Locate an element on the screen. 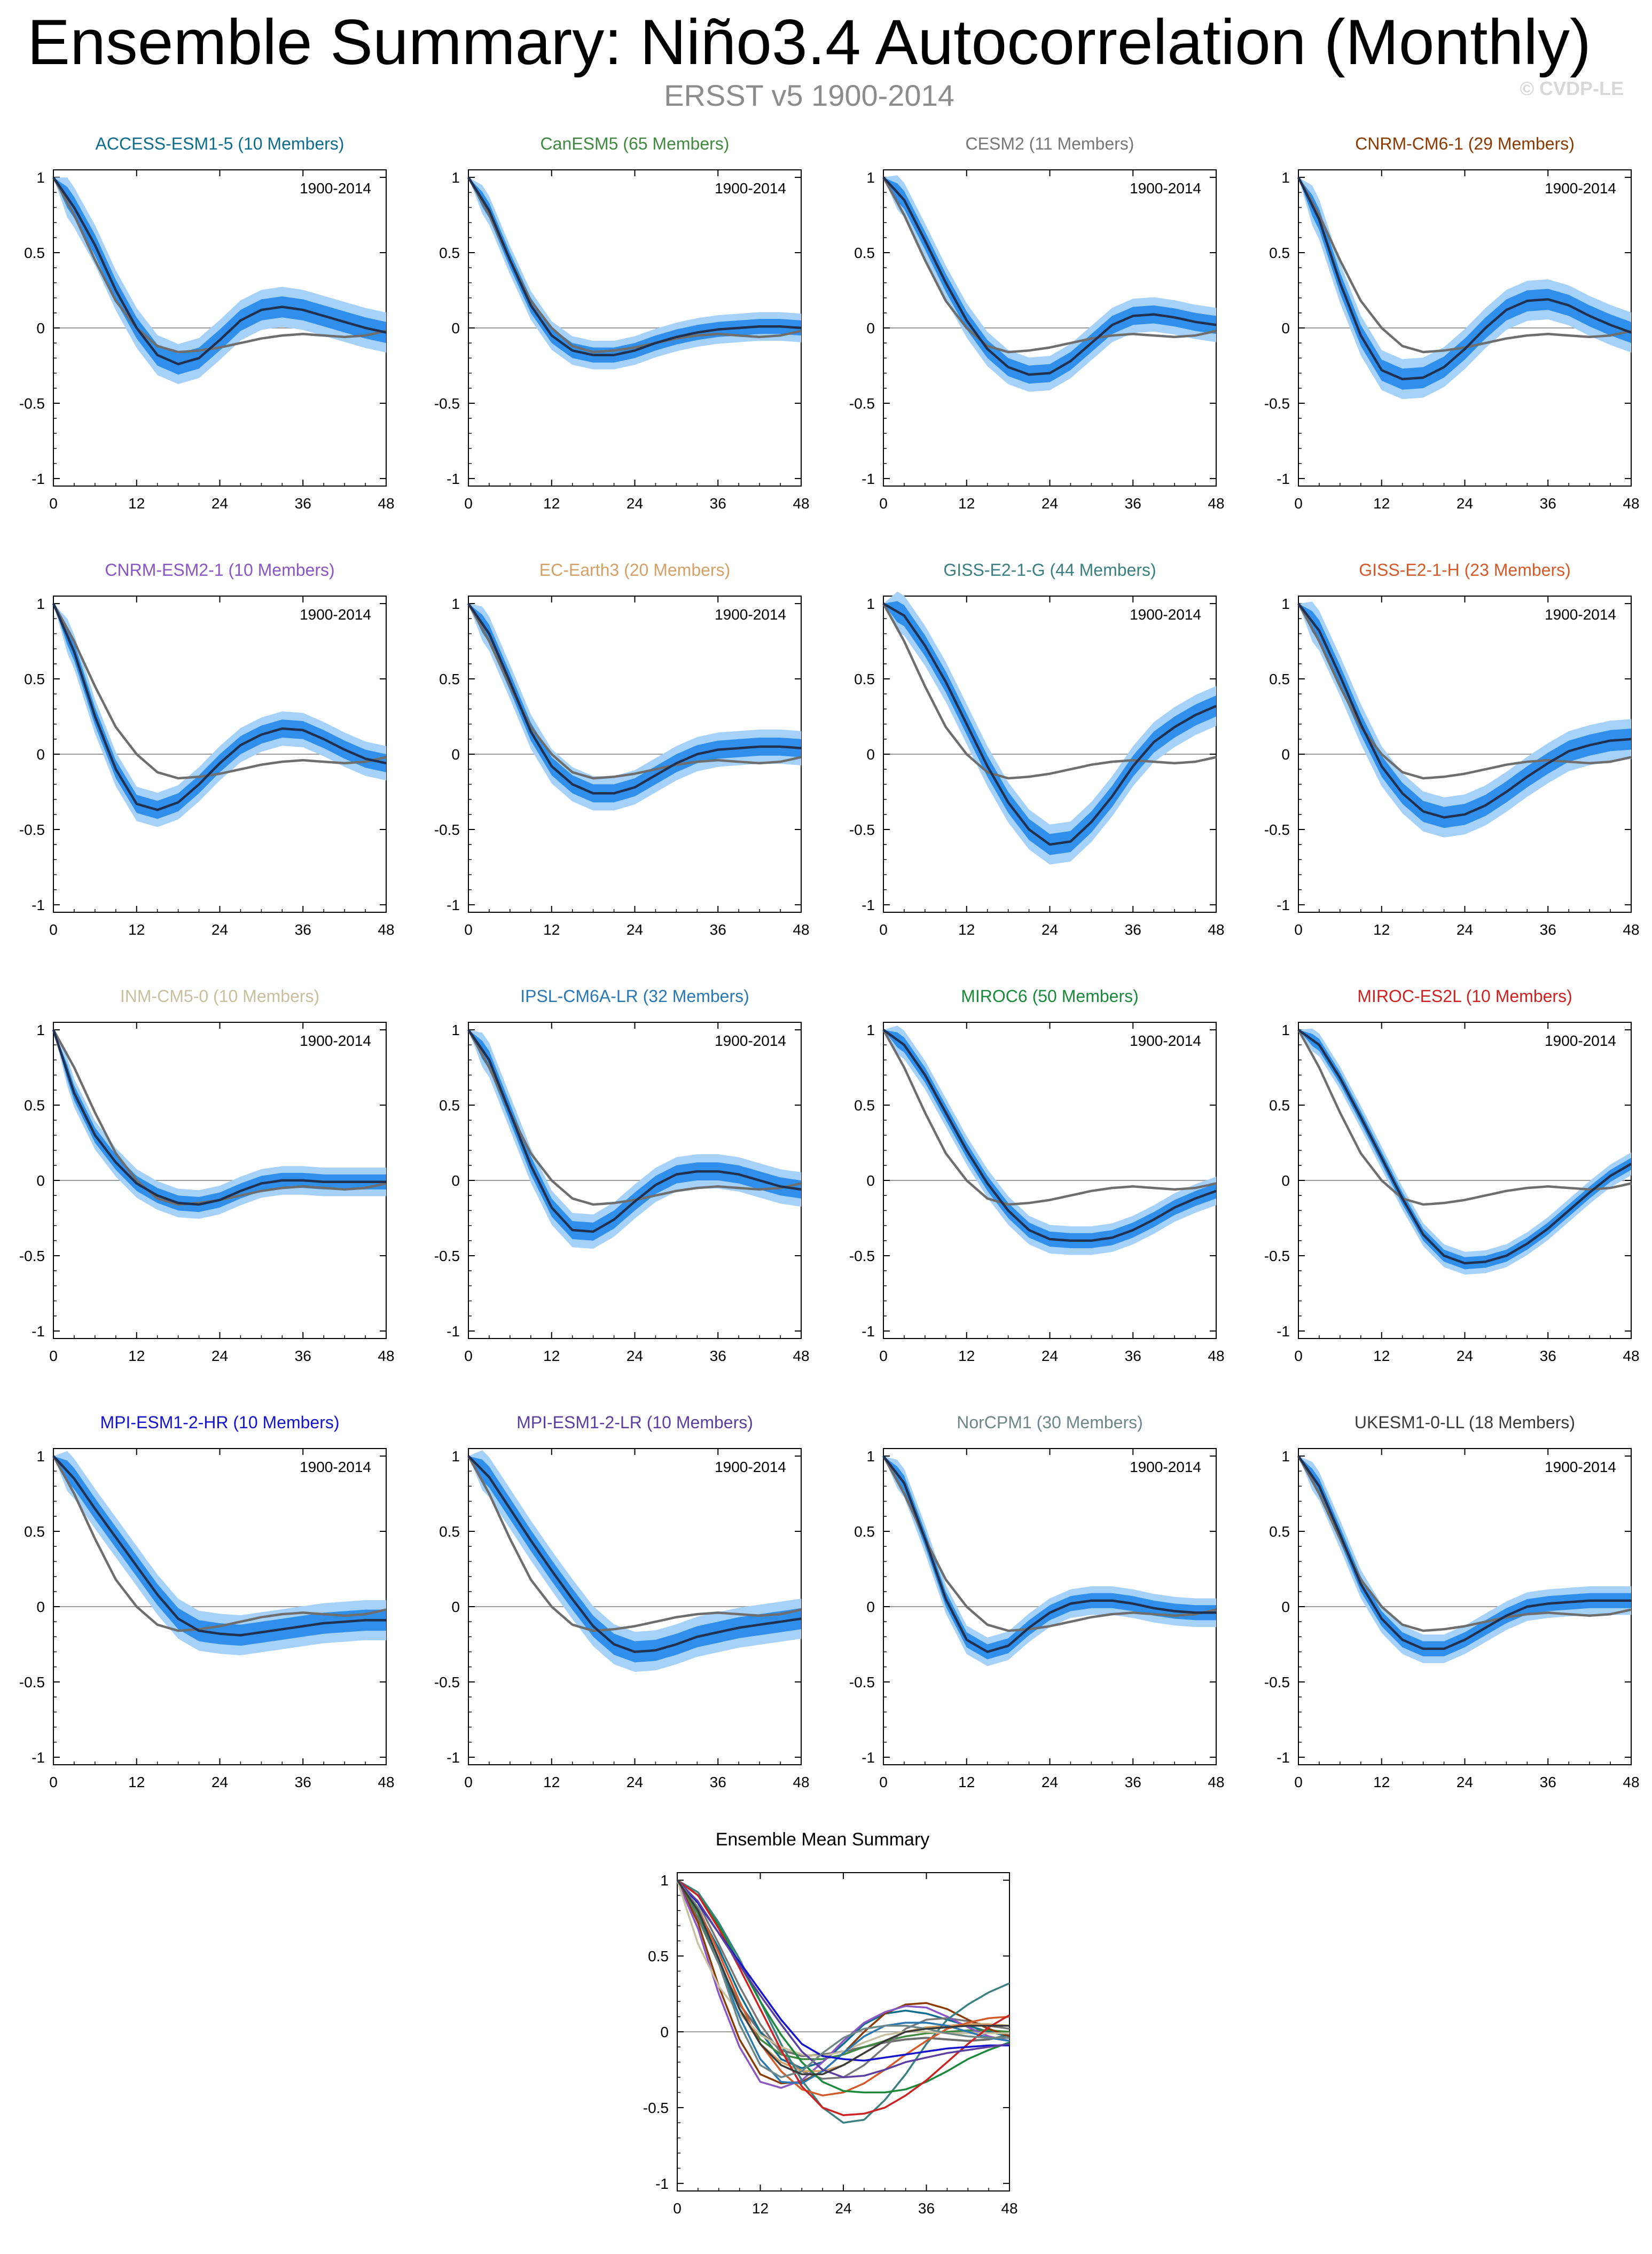  panel-14-spread-inner is located at coordinates (634, 1559).